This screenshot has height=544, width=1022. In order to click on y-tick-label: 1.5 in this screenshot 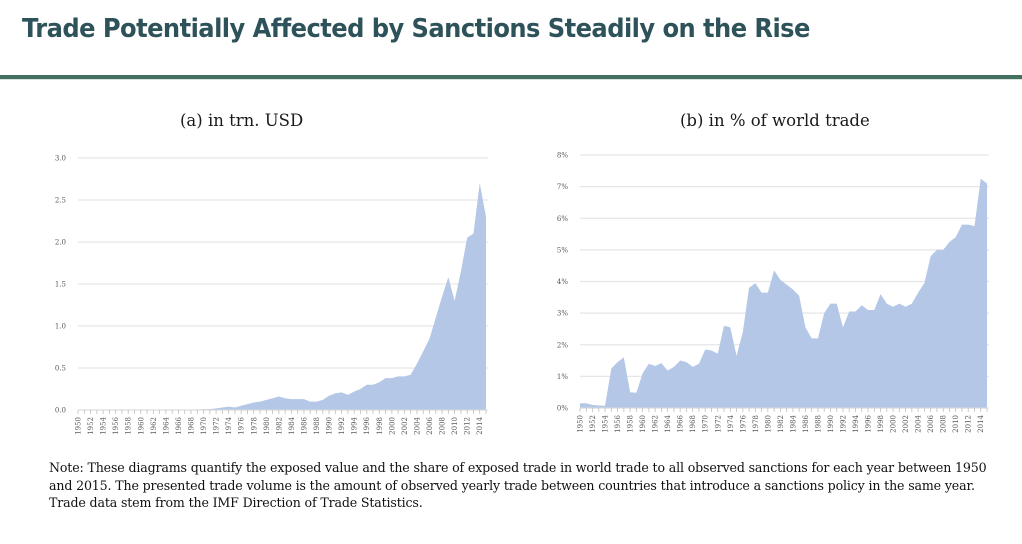, I will do `click(60, 285)`.